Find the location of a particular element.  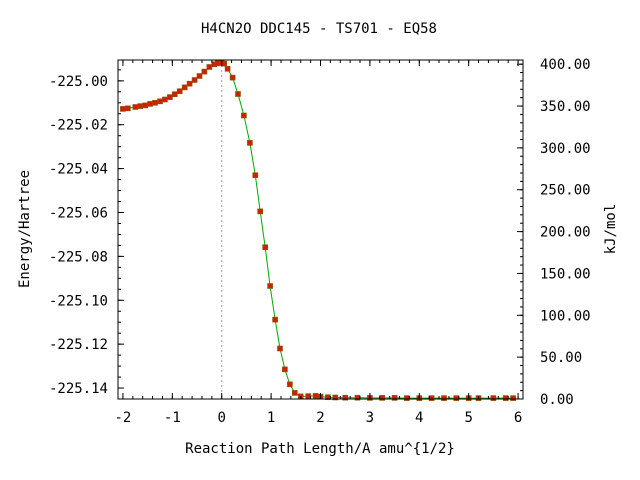

y-tick-label: -225.02 is located at coordinates (78, 126).